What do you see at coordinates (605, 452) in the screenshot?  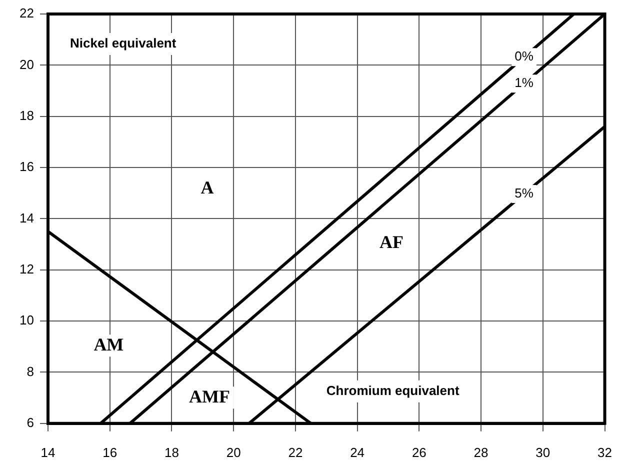 I see `x-tick-label: 32` at bounding box center [605, 452].